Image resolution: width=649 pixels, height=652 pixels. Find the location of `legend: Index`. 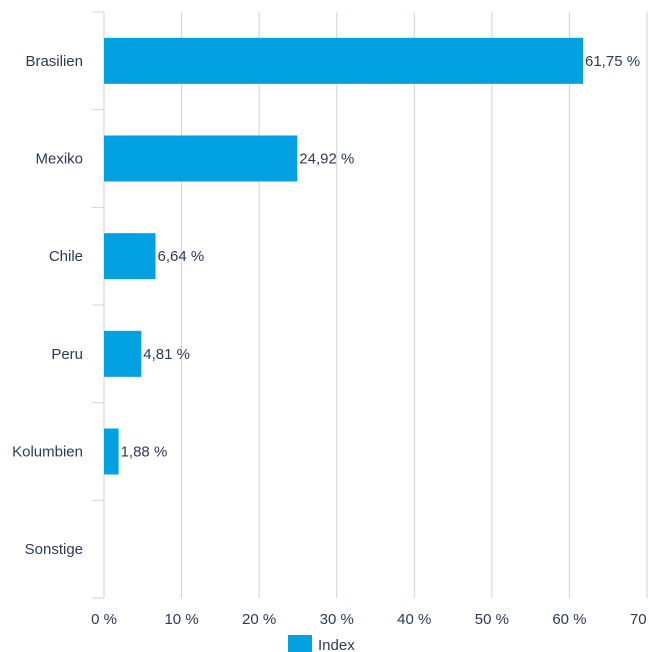

legend: Index is located at coordinates (321, 643).